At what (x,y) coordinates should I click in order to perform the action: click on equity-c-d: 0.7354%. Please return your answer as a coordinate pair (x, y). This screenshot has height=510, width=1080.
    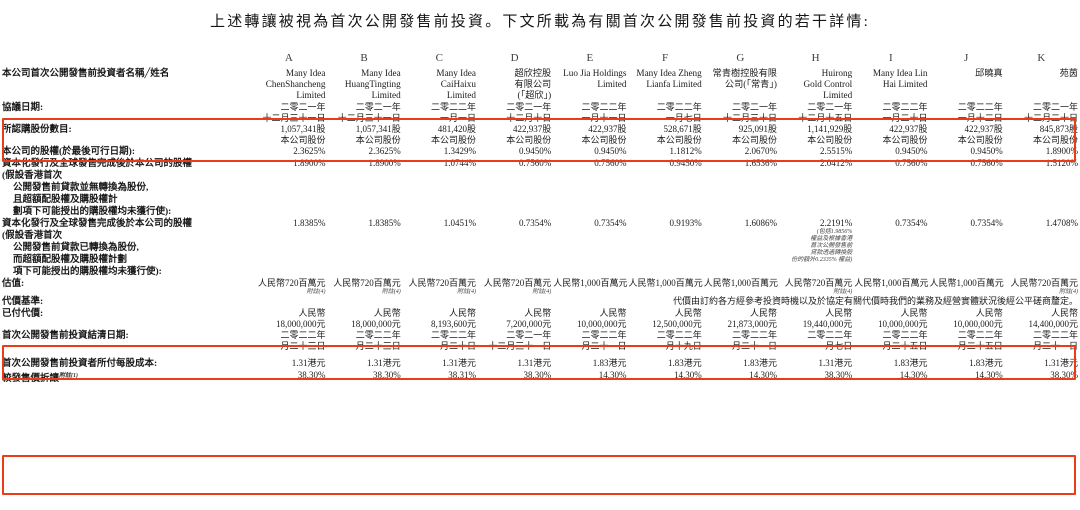
    Looking at the image, I should click on (535, 223).